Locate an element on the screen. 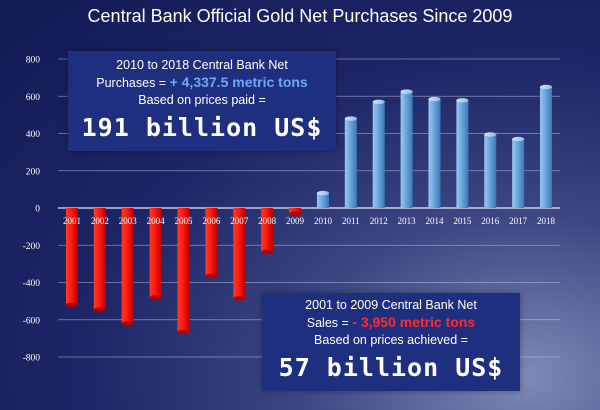 This screenshot has height=410, width=600. x-tick-label: 2006 is located at coordinates (211, 221).